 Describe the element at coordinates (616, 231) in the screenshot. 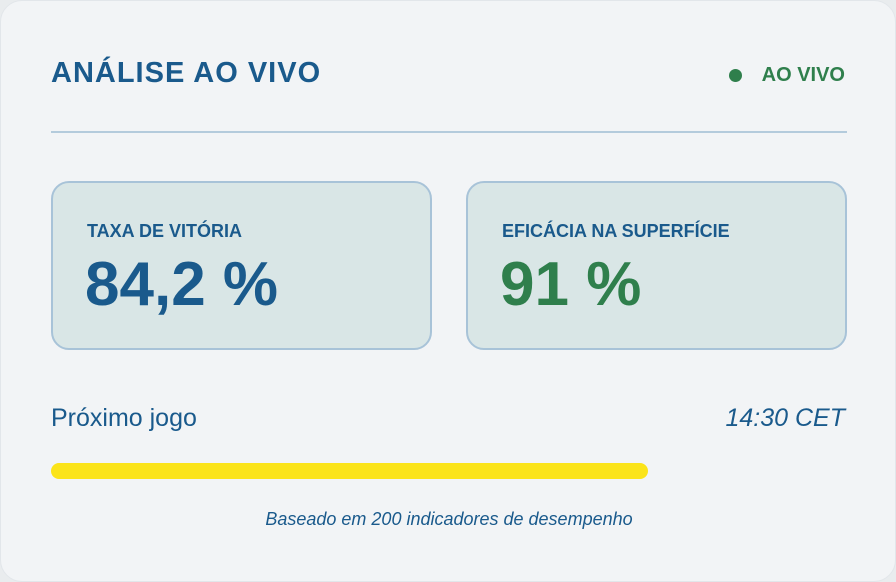

I see `metric-label: EFICÁCIA NA SUPERFÍCIE` at that location.